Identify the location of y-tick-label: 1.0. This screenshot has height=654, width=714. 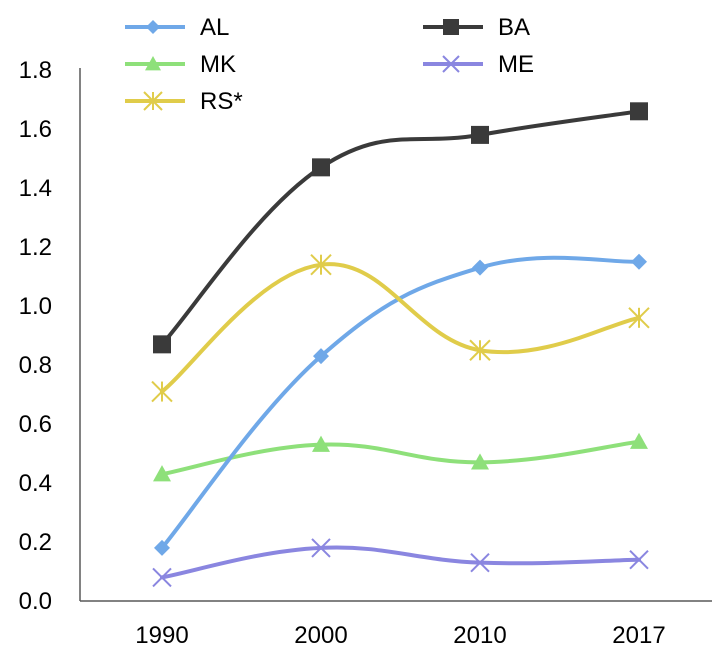
(35, 306).